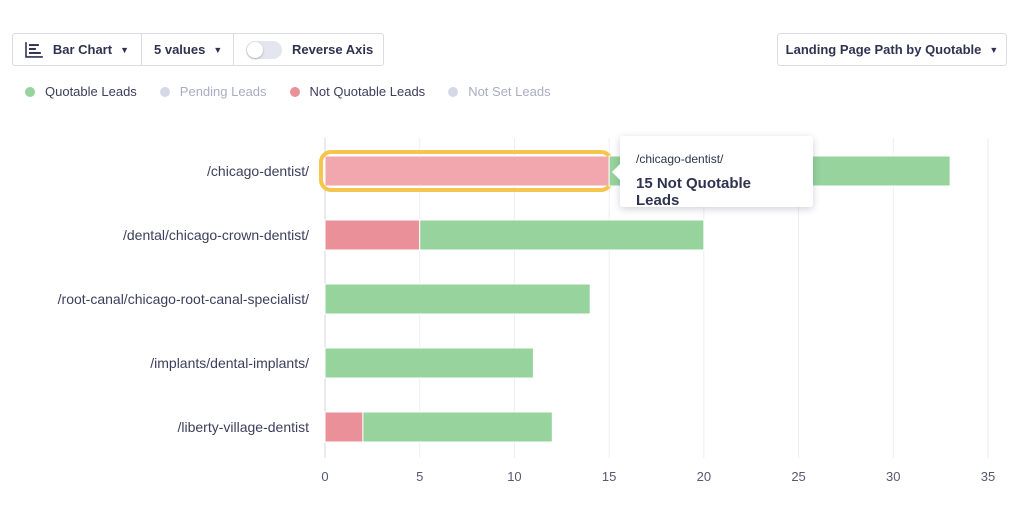 This screenshot has width=1024, height=525. I want to click on toggle-knob, so click(255, 49).